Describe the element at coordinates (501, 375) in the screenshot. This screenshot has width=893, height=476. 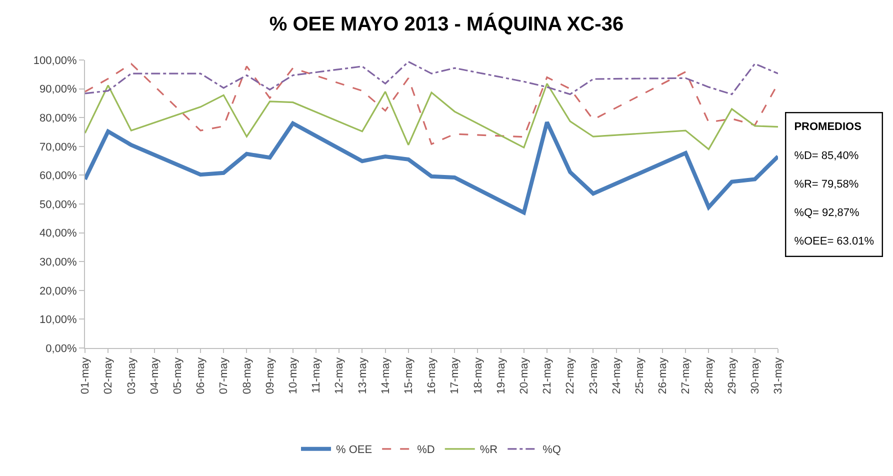
I see `x-tick-label: 19-may` at that location.